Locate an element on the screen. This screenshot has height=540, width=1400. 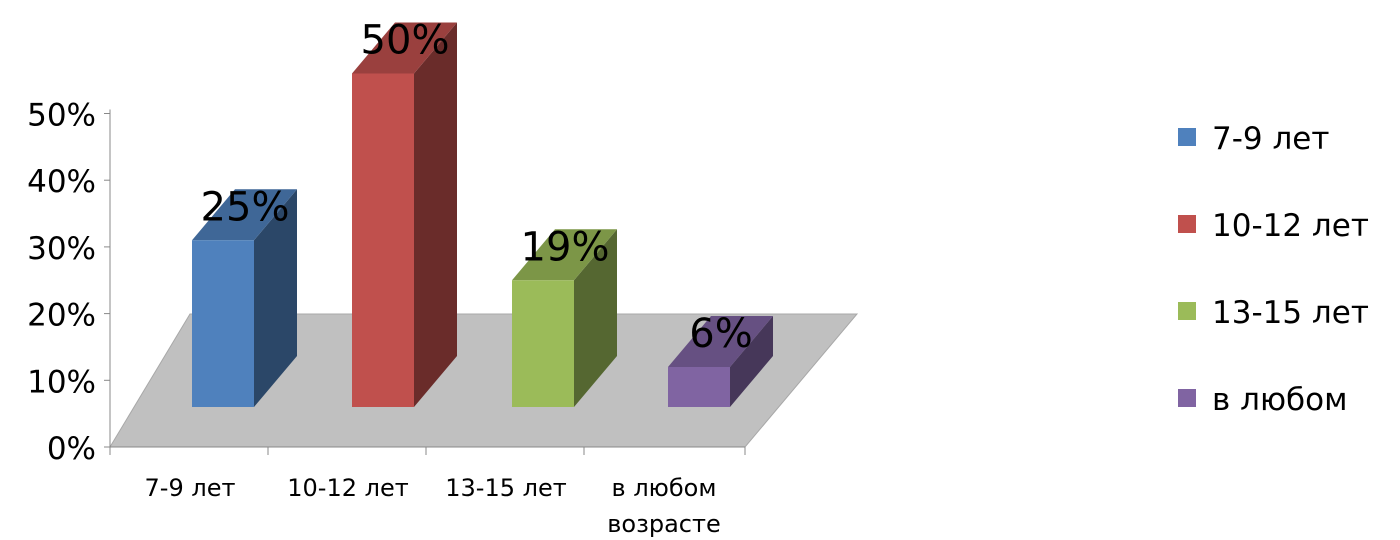
legend-label: 7-9 лет is located at coordinates (1270, 139).